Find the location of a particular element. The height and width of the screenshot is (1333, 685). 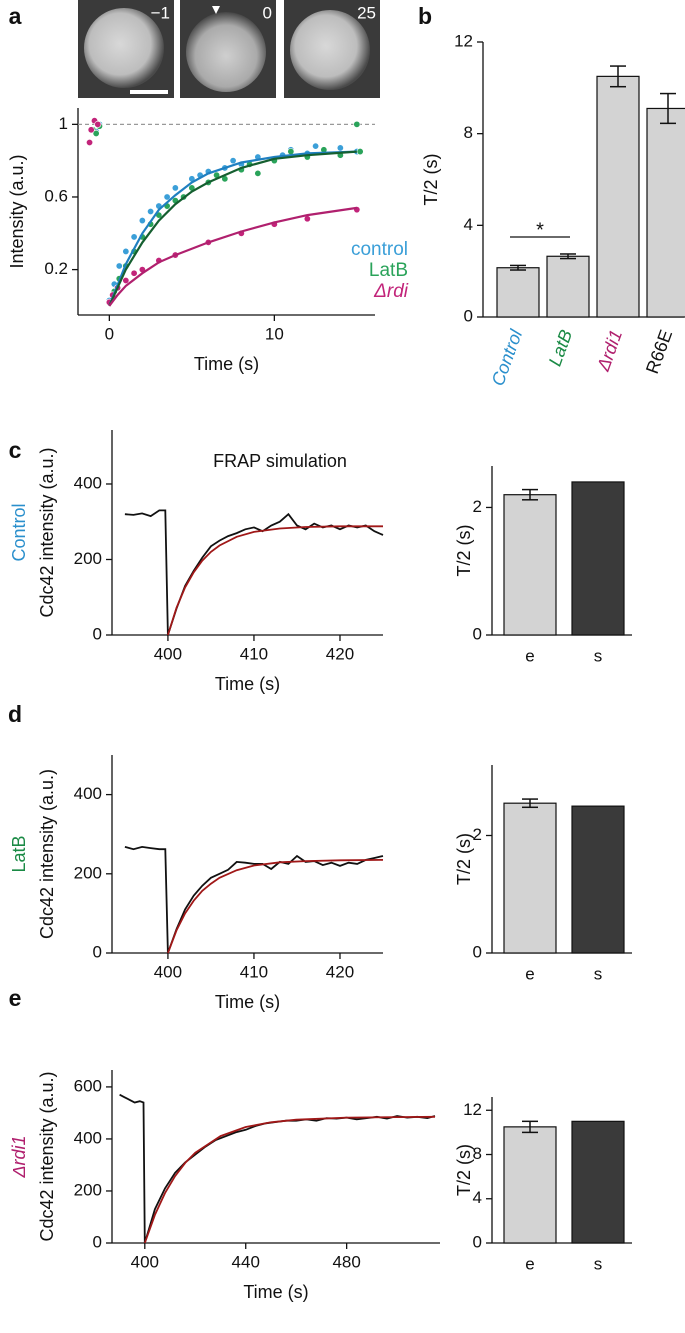

row-label: LatB is located at coordinates (19, 853).